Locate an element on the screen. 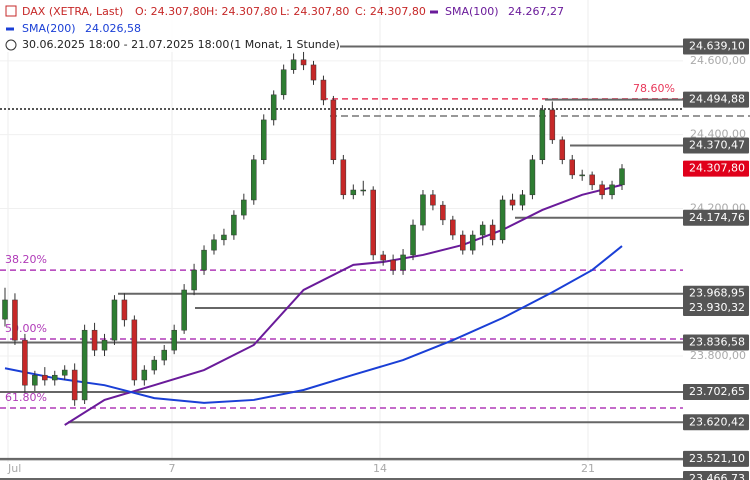 The height and width of the screenshot is (480, 750). header-low: L: 24.307,80 is located at coordinates (314, 11).